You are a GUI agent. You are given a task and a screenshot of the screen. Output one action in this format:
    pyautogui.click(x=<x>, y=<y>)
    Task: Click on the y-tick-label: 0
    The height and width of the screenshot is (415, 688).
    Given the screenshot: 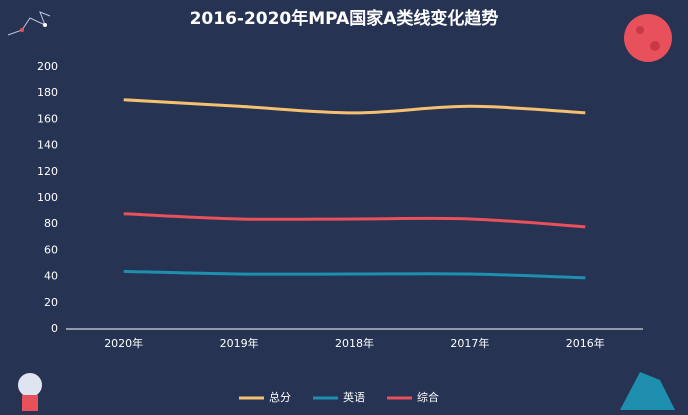 What is the action you would take?
    pyautogui.click(x=54, y=328)
    